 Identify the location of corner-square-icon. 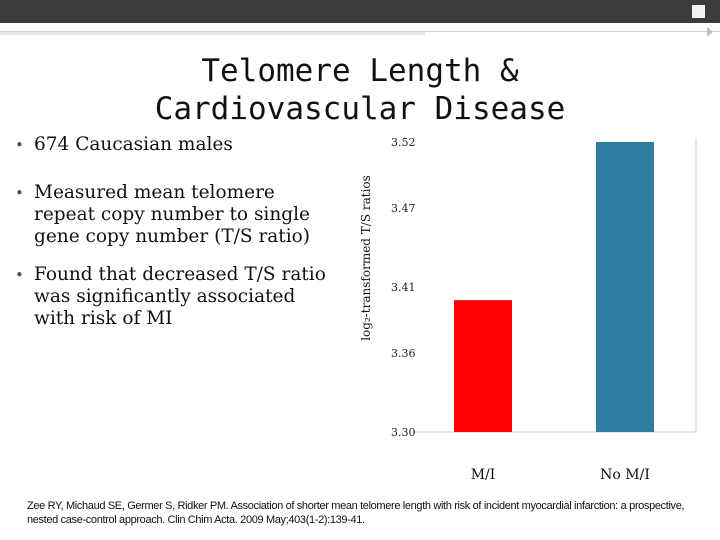
(698, 11).